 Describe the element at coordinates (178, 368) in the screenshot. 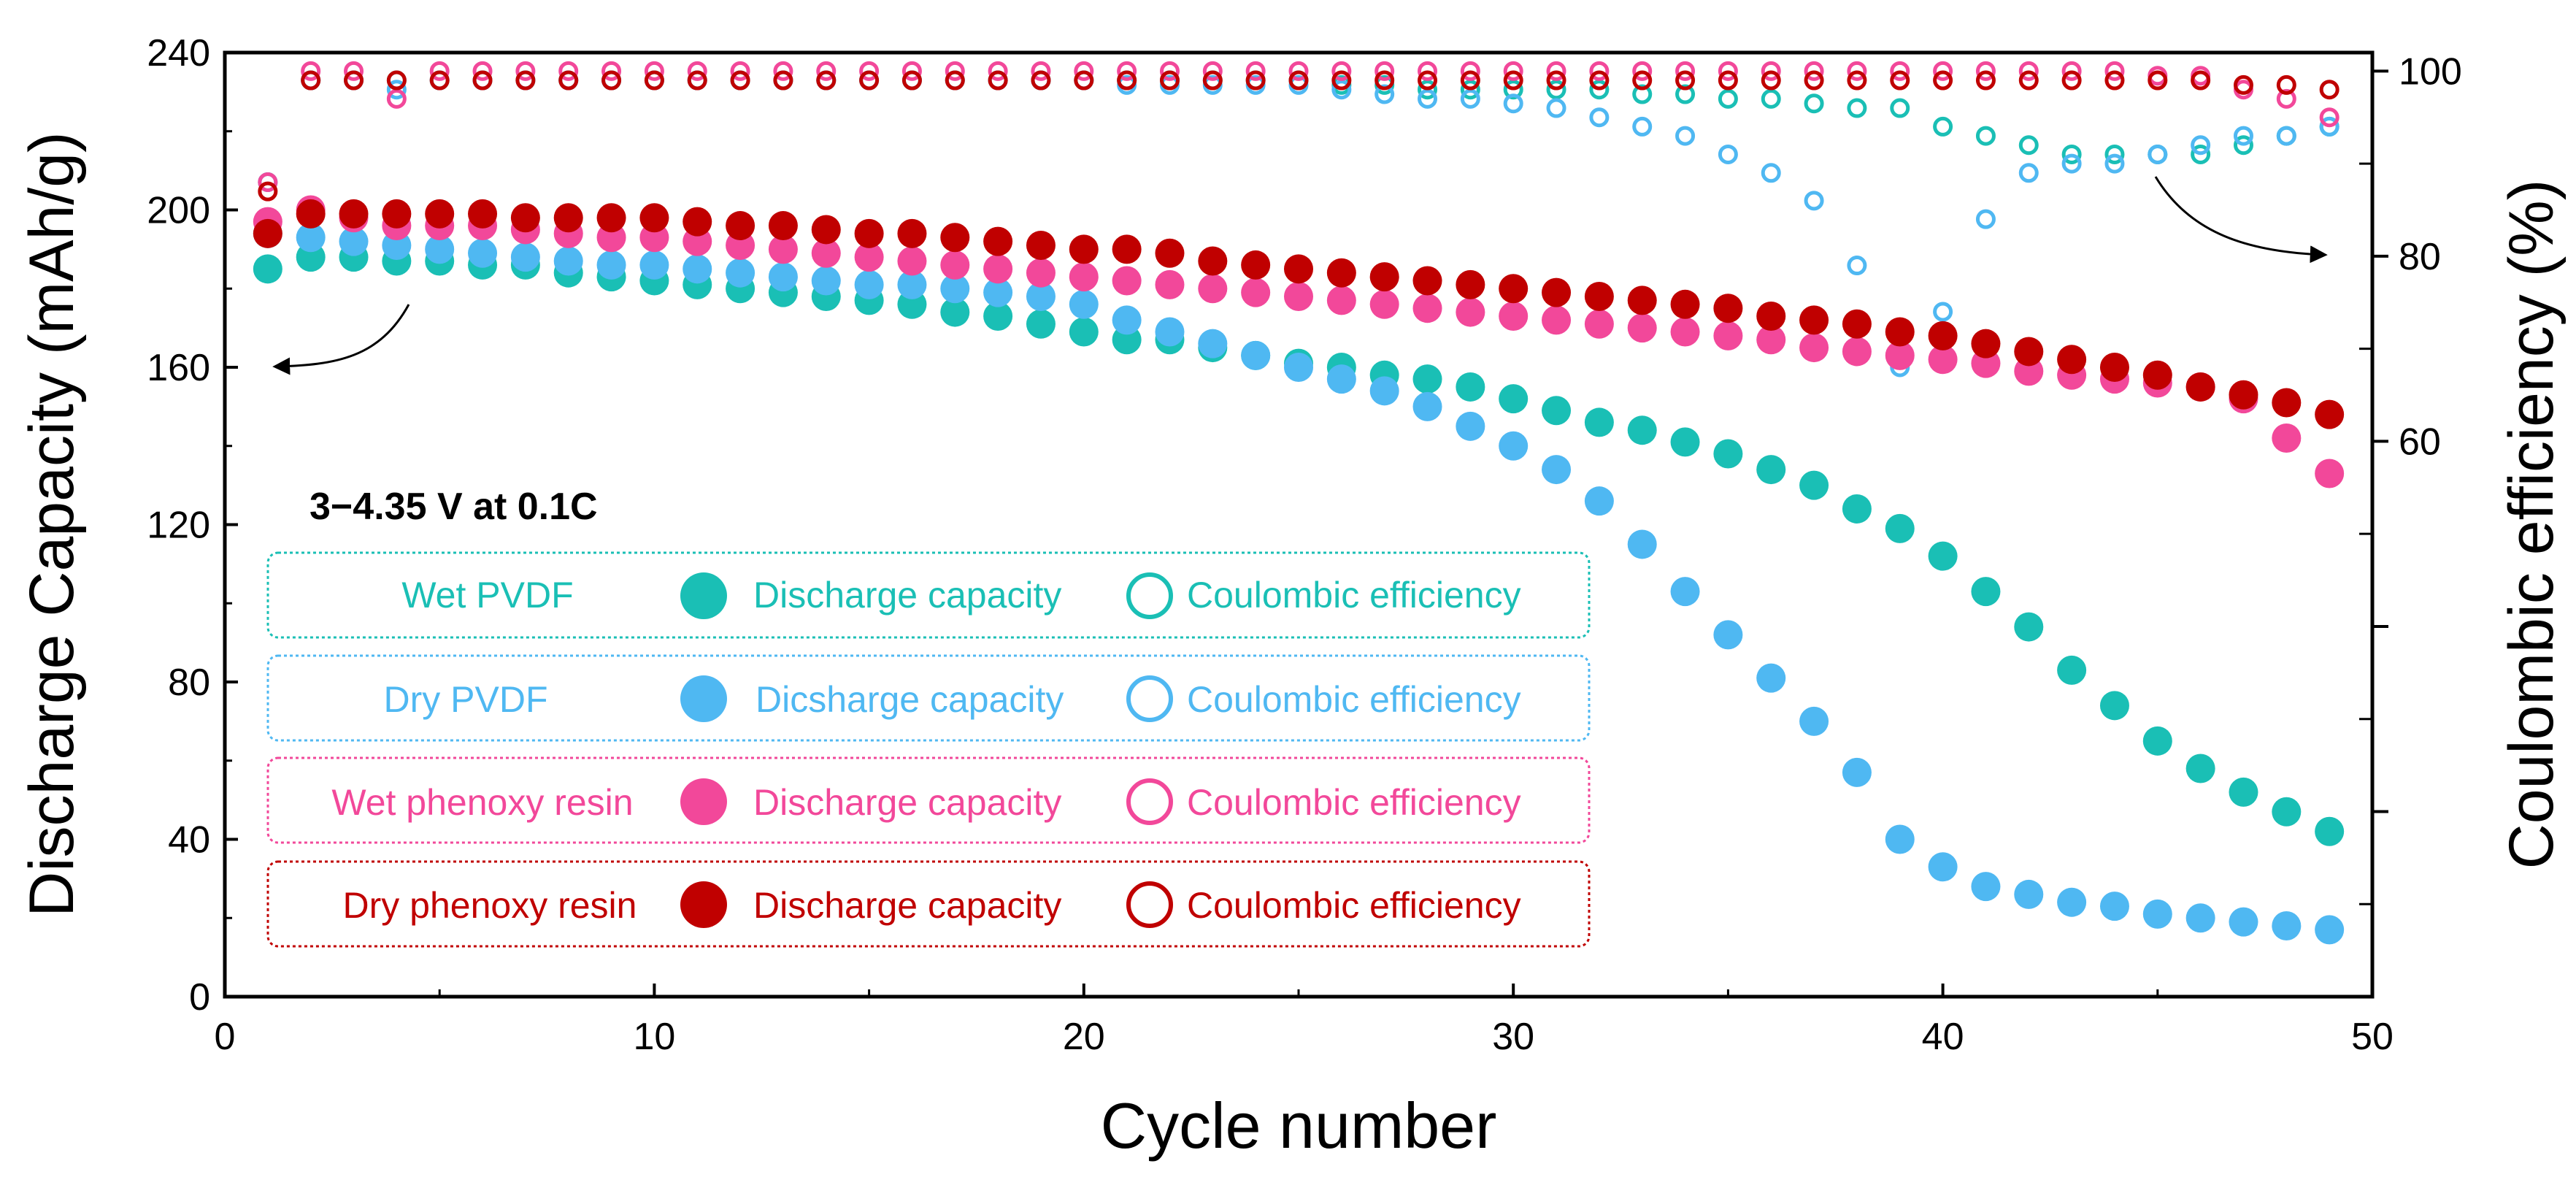

I see `y-left-tick-label-160: 160` at that location.